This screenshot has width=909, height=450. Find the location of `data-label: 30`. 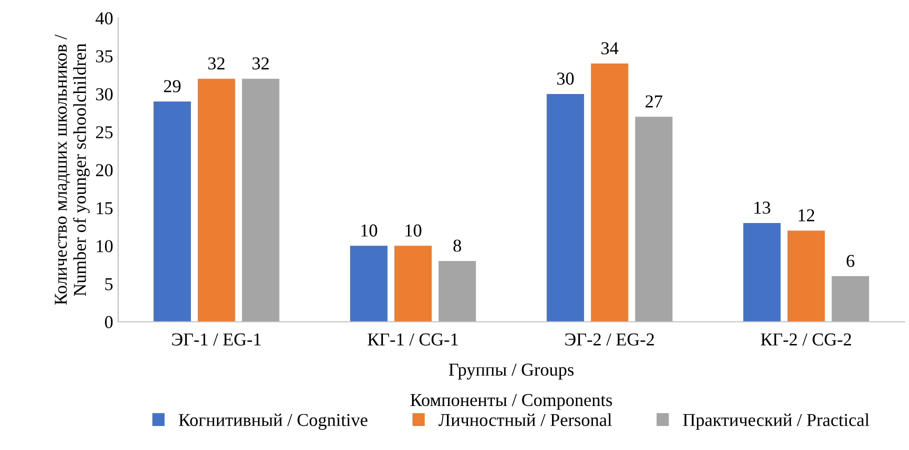

data-label: 30 is located at coordinates (565, 78).